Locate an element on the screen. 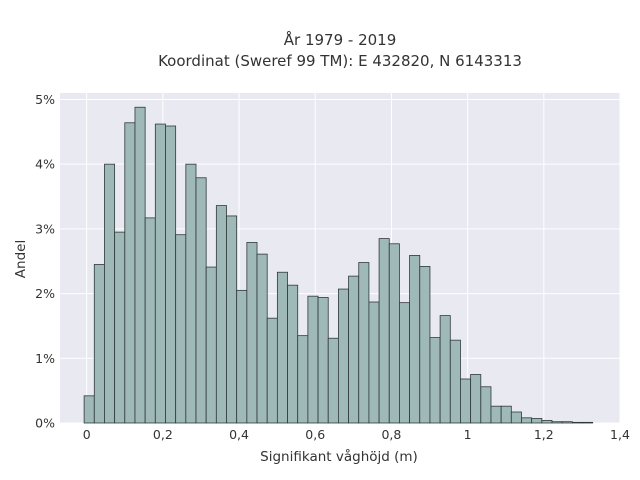  x-tick-label: 0,2 is located at coordinates (163, 434).